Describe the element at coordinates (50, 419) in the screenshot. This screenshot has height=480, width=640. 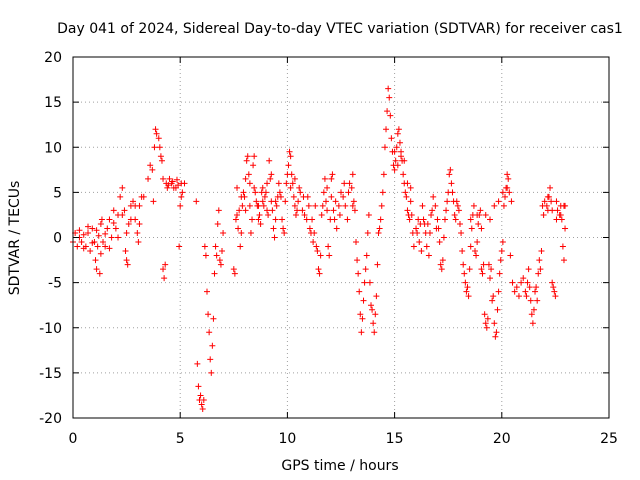
I see `y-tick-label: -20` at that location.